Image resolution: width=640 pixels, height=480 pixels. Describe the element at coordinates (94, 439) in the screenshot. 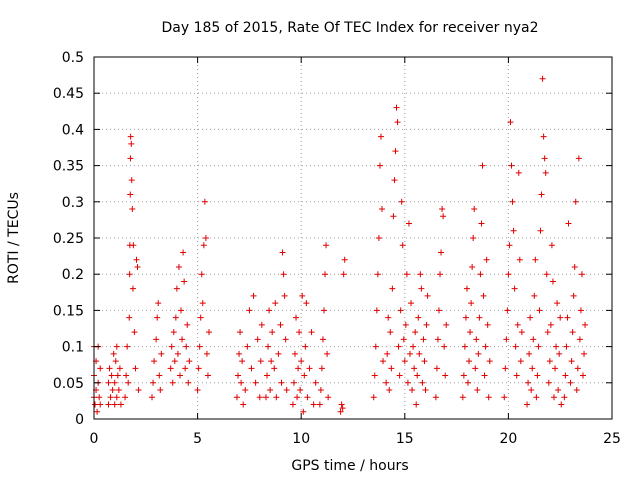

I see `x-tick-label: 0` at that location.